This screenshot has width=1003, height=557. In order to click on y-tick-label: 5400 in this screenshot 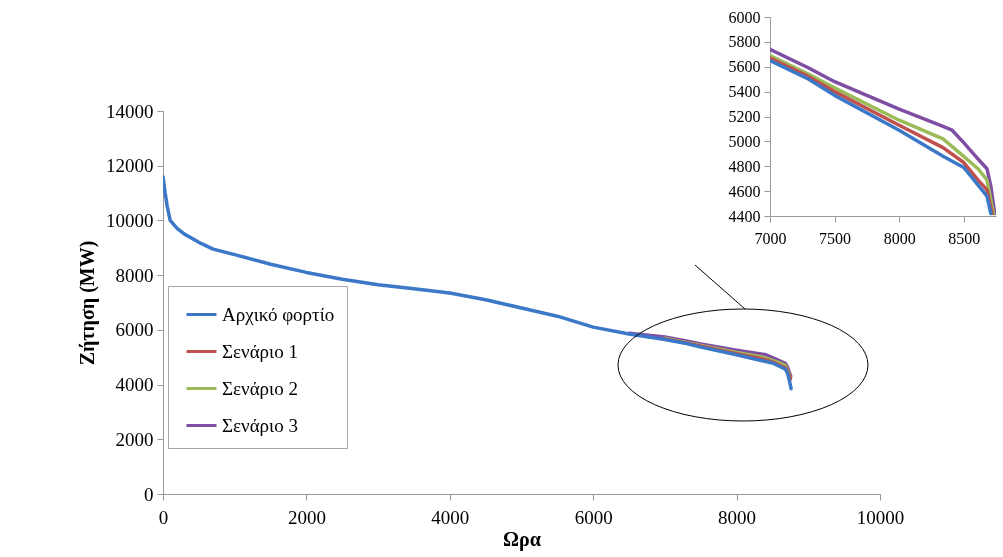, I will do `click(744, 92)`.